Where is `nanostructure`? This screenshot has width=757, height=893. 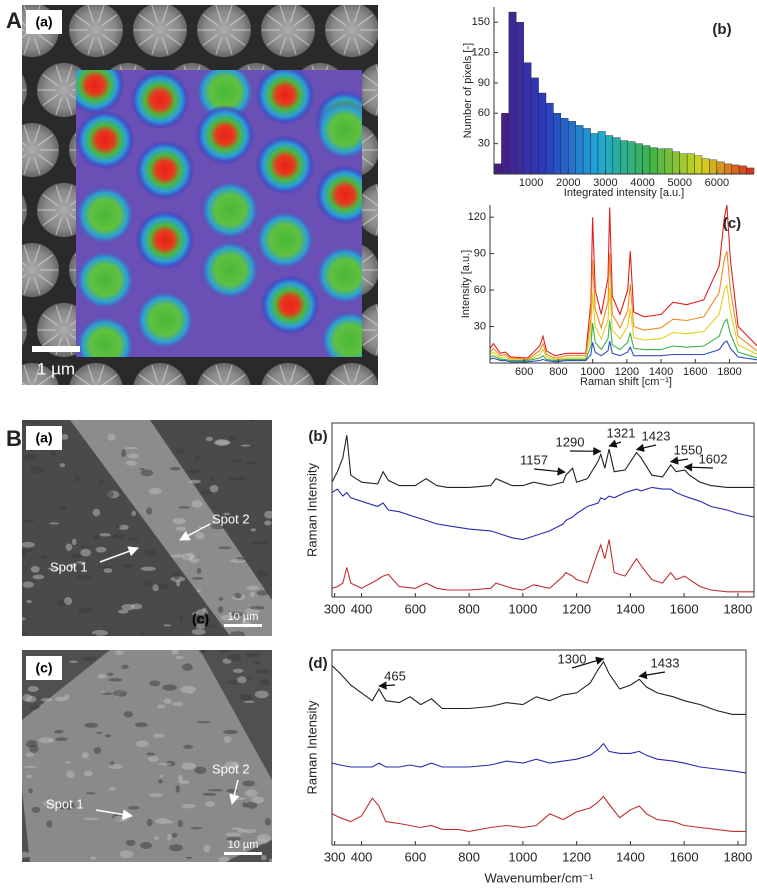 nanostructure is located at coordinates (416, 390).